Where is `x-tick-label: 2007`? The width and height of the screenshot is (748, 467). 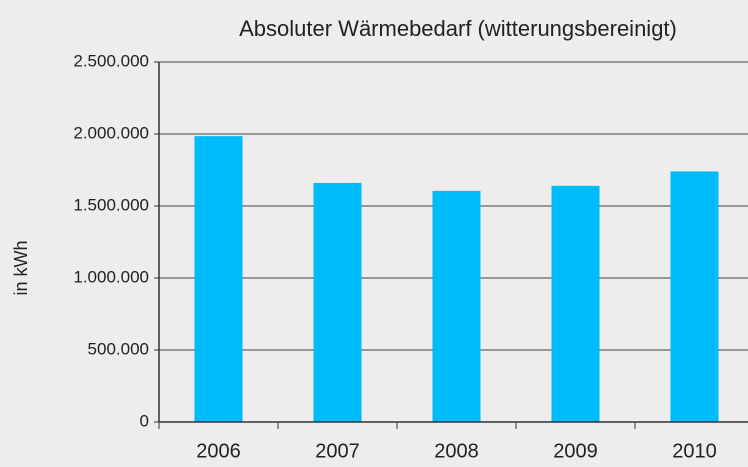
x-tick-label: 2007 is located at coordinates (337, 451).